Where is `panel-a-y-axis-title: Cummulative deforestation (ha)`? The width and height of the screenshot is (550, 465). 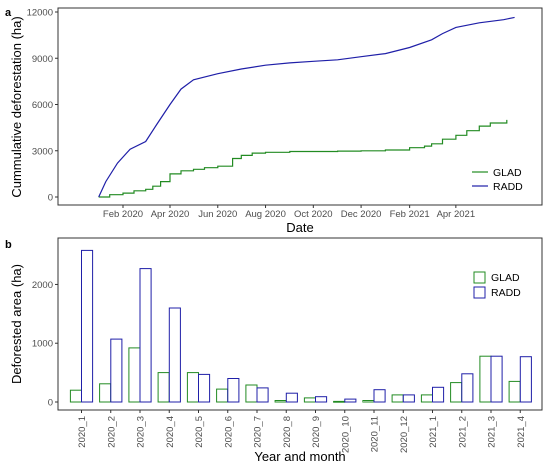
panel-a-y-axis-title: Cummulative deforestation (ha) is located at coordinates (16, 106).